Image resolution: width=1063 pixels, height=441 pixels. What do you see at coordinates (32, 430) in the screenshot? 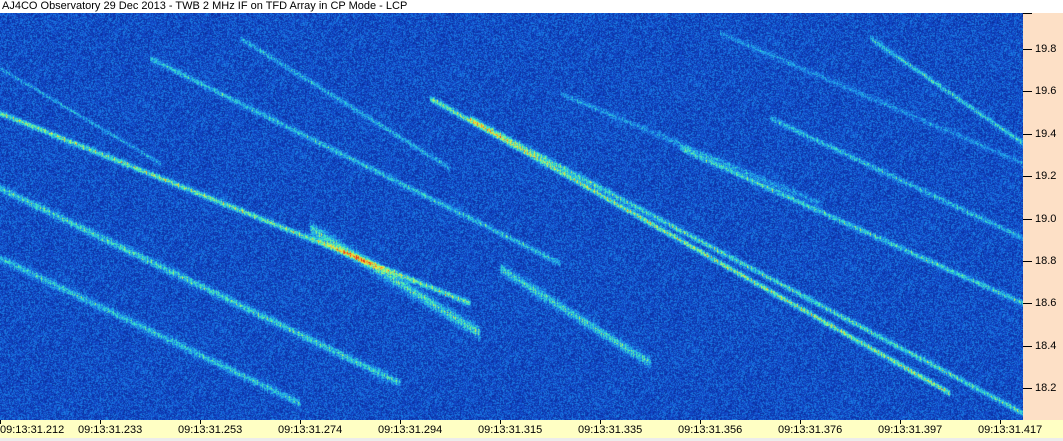
I see `x-tick-label: 09:13:31.212` at bounding box center [32, 430].